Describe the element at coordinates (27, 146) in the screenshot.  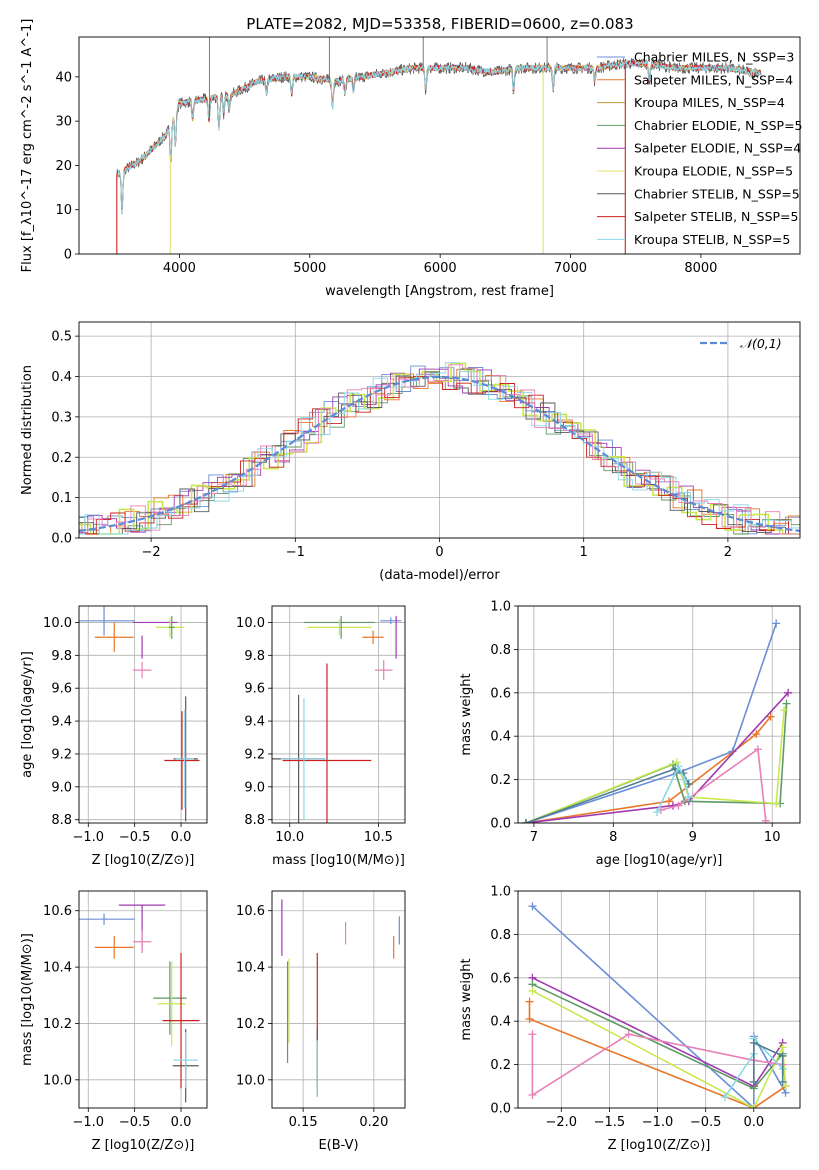
I see `y-axis-label: Flux [f_λ10^-17 erg cm^-2 s^-1 A^-1]` at that location.